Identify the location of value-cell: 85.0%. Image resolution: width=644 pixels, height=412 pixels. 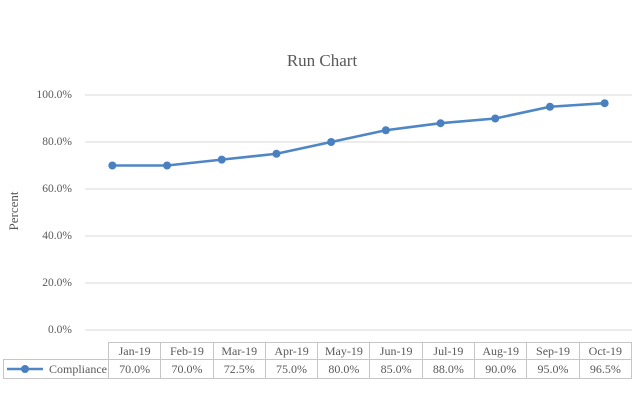
(395, 369).